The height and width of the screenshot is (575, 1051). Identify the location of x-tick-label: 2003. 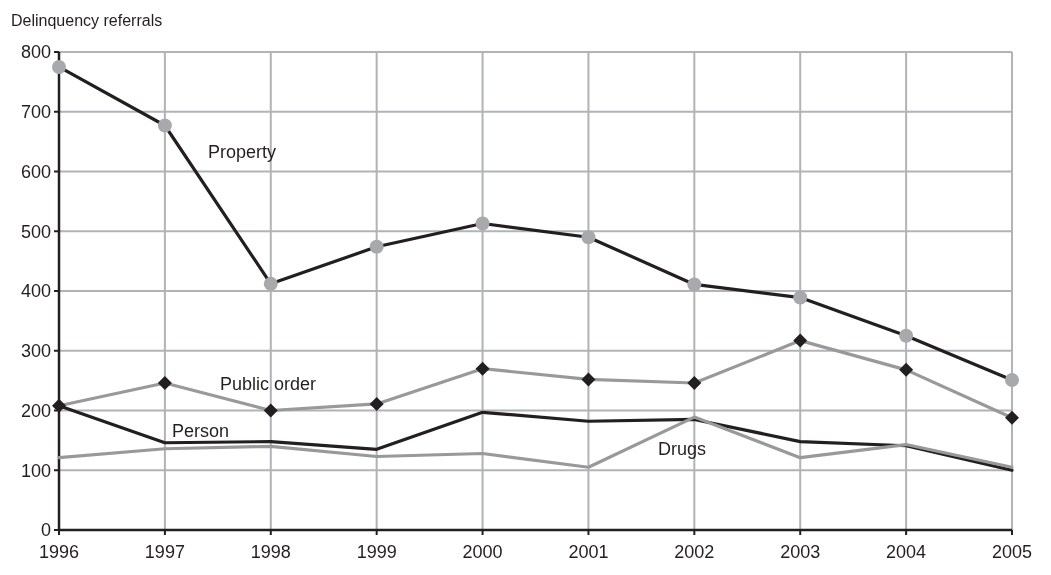
(800, 552).